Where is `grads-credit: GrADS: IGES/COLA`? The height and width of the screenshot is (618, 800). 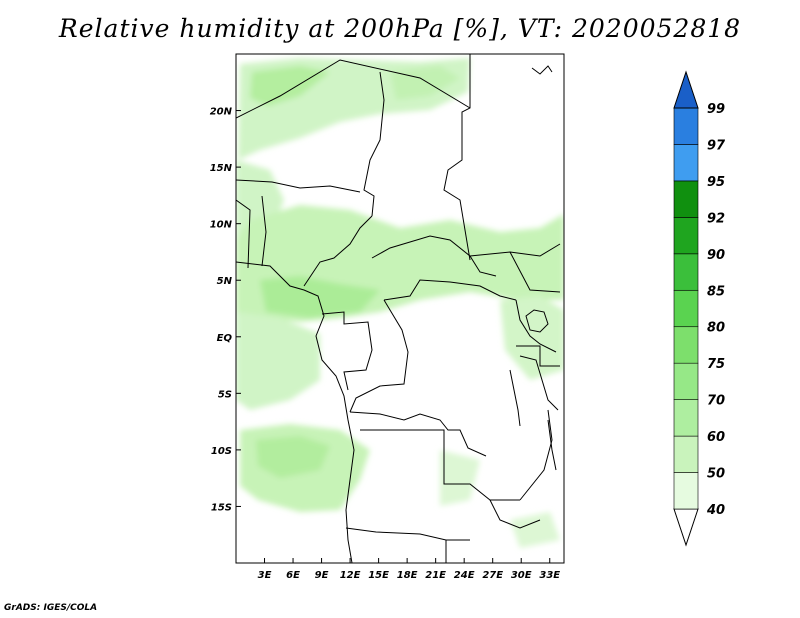 grads-credit: GrADS: IGES/COLA is located at coordinates (51, 608).